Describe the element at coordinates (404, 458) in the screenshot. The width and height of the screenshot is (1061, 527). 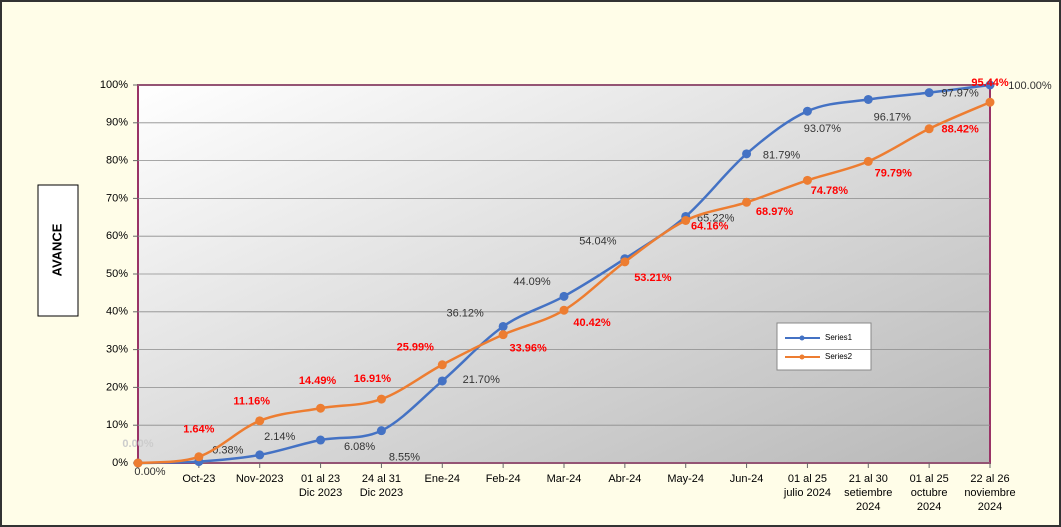
I see `data-label: 8.55%` at that location.